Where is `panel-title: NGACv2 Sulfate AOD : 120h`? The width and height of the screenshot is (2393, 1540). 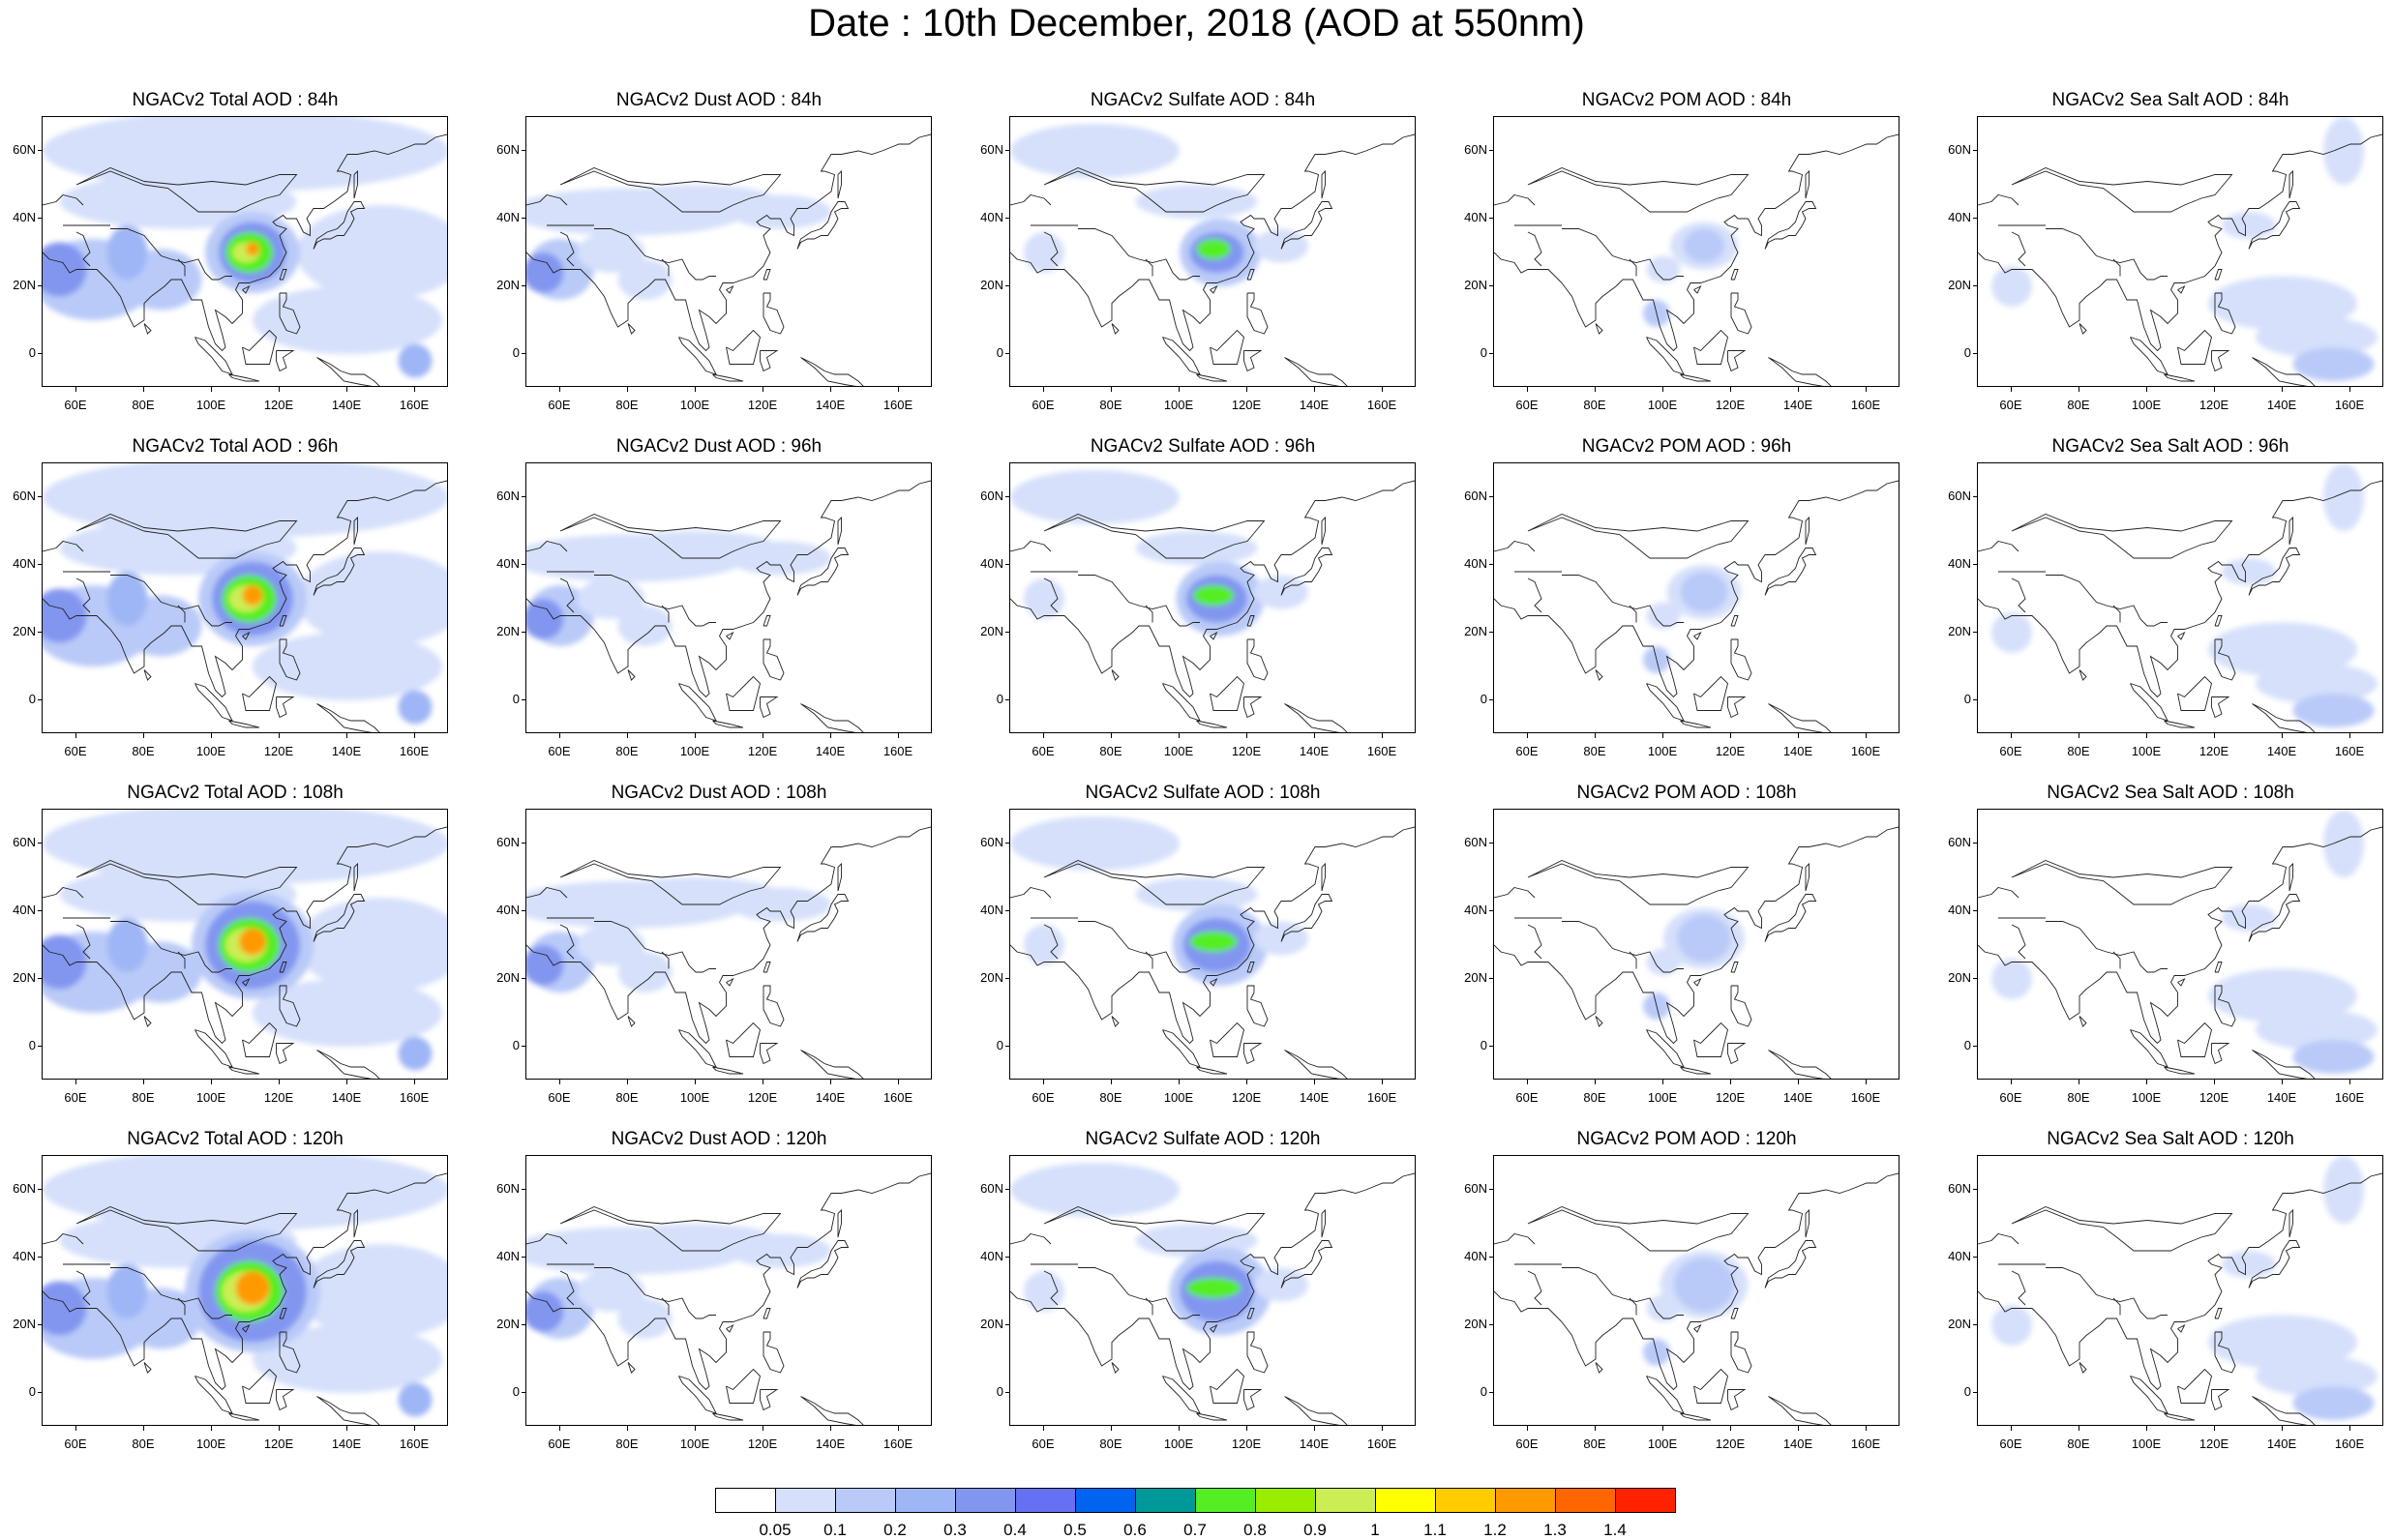 panel-title: NGACv2 Sulfate AOD : 120h is located at coordinates (1203, 1139).